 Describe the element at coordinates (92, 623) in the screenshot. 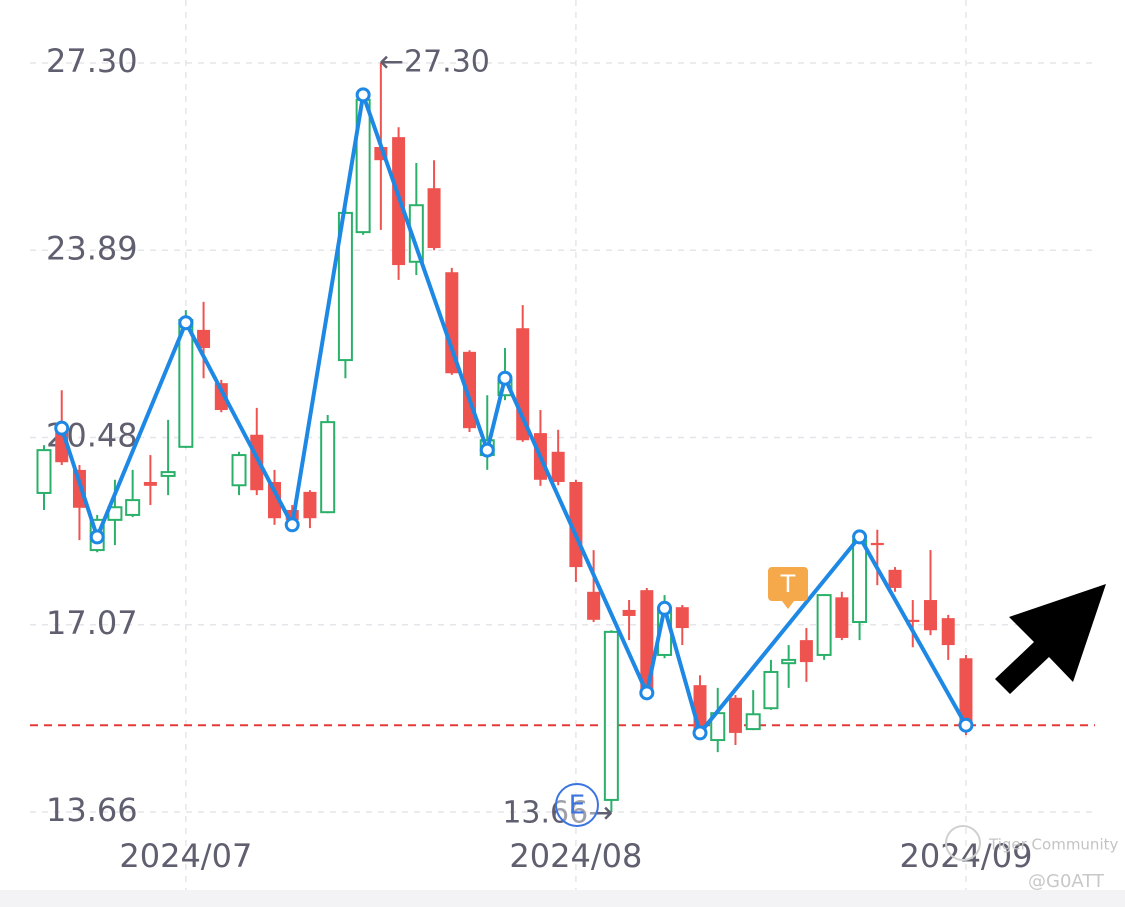

I see `y-tick-label: 17.07` at that location.